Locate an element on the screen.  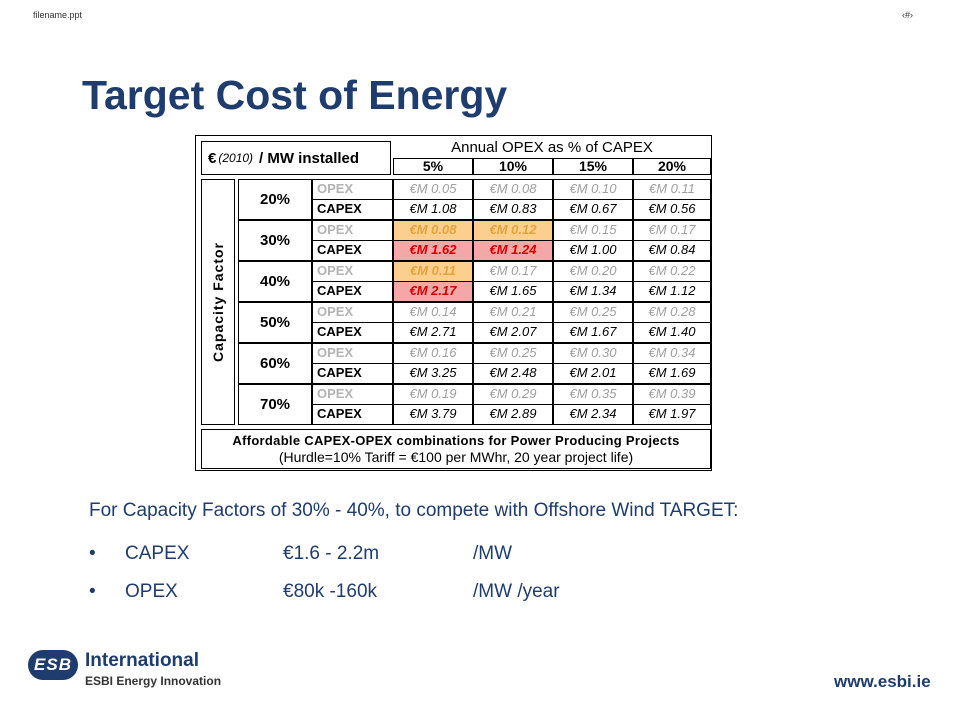
capacity-factor-cell: 70% is located at coordinates (275, 404).